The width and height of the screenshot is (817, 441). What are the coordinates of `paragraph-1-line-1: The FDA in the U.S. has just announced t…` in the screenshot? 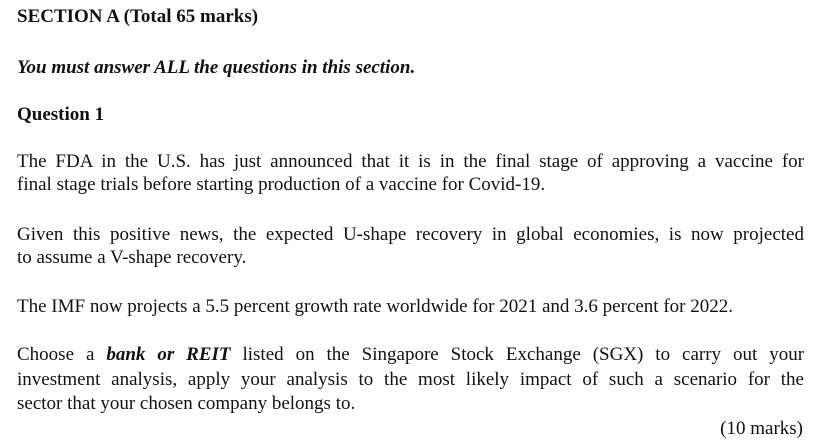 It's located at (410, 161).